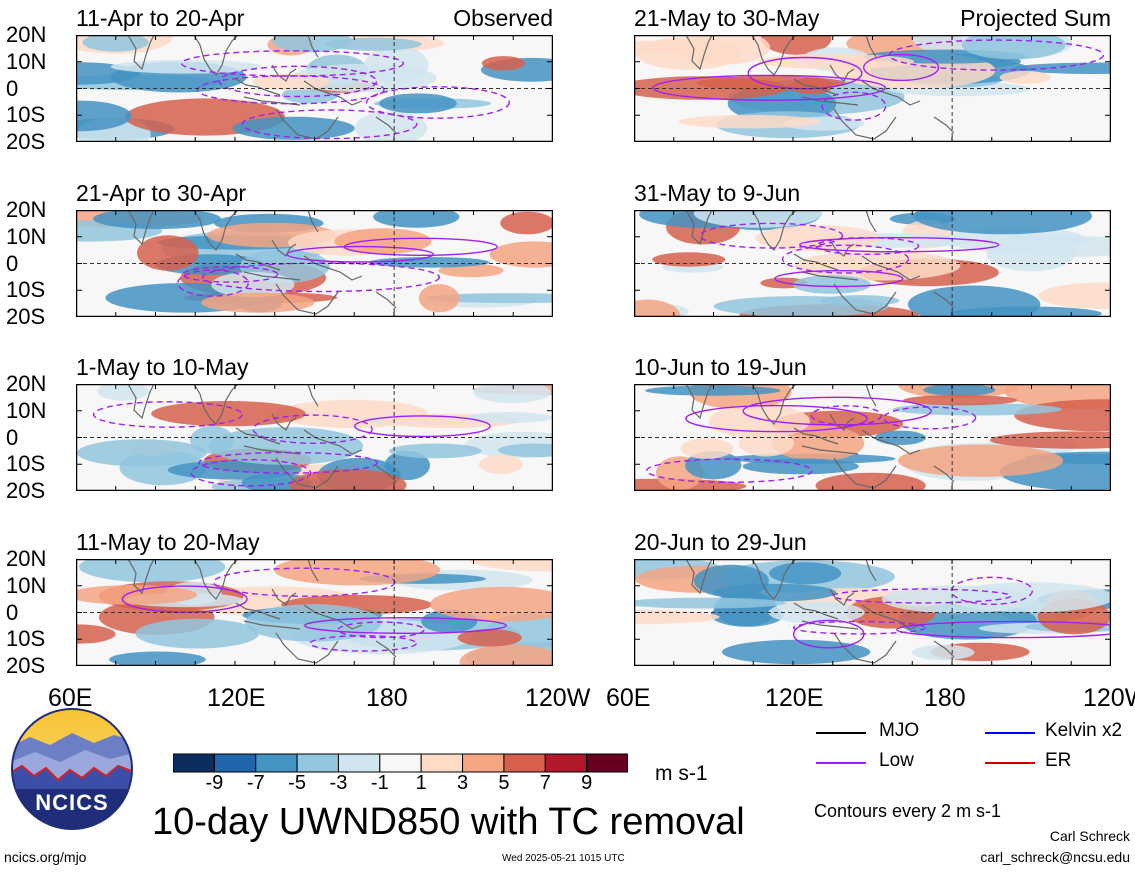  Describe the element at coordinates (727, 18) in the screenshot. I see `panel-title: 21-May to 30-May` at that location.